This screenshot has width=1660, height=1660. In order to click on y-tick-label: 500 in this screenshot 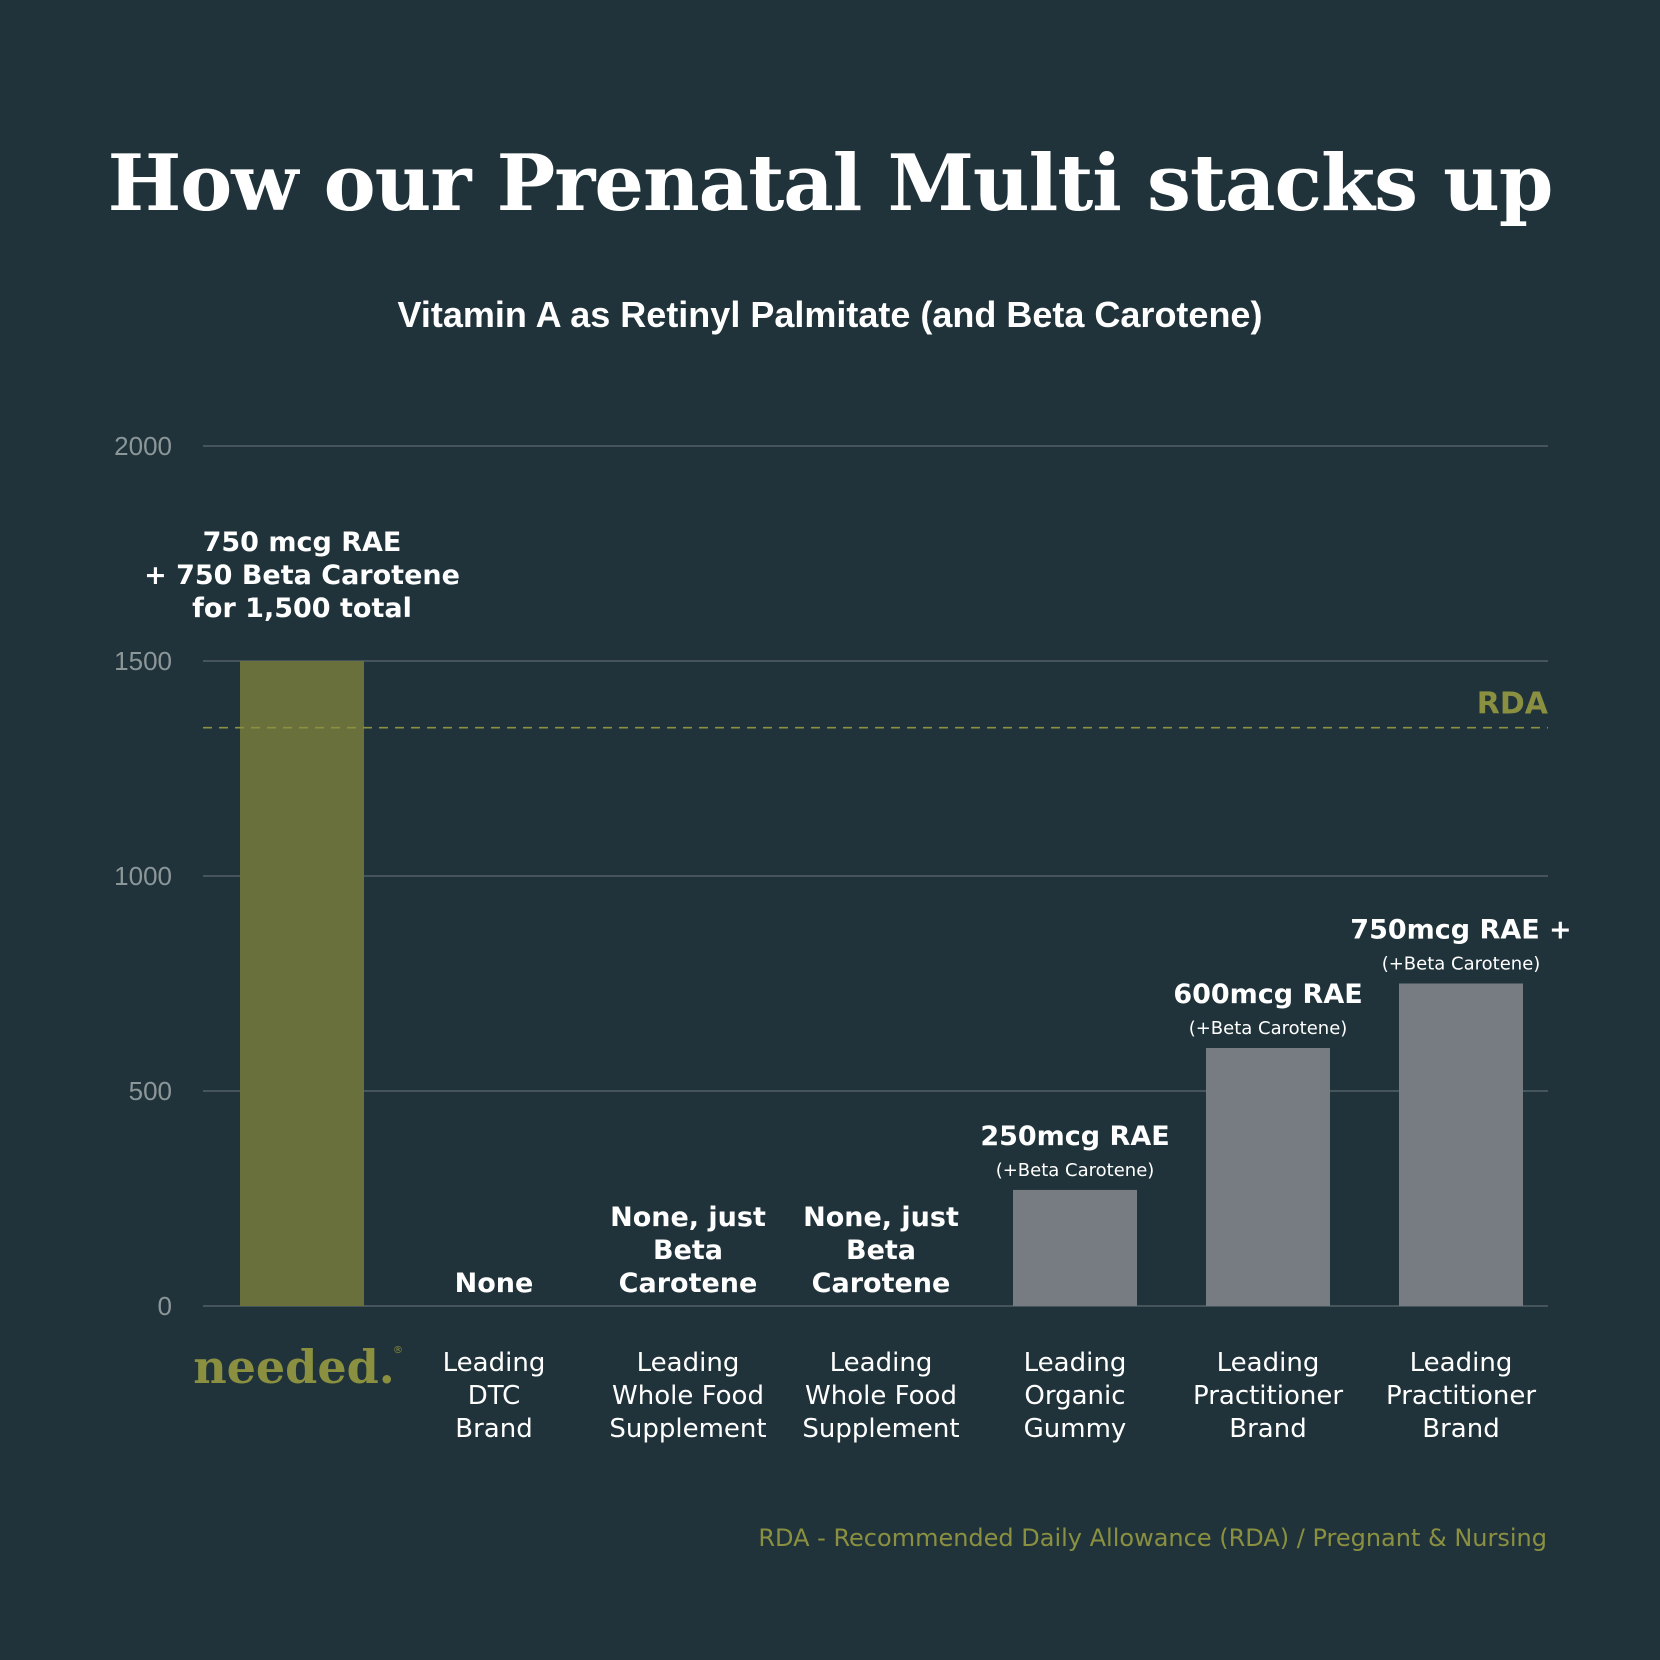, I will do `click(150, 1091)`.